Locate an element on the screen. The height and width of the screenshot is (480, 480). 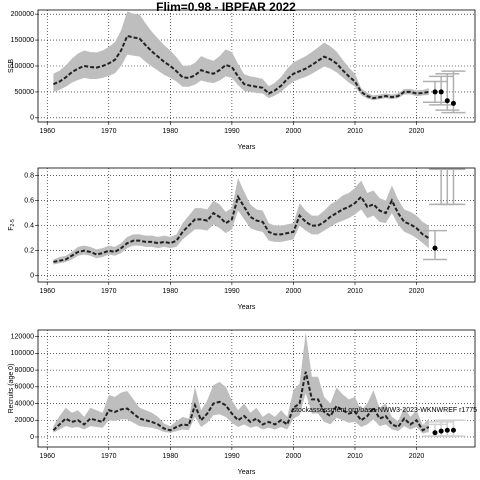
y-tick-label: 0.6 is located at coordinates (29, 200).